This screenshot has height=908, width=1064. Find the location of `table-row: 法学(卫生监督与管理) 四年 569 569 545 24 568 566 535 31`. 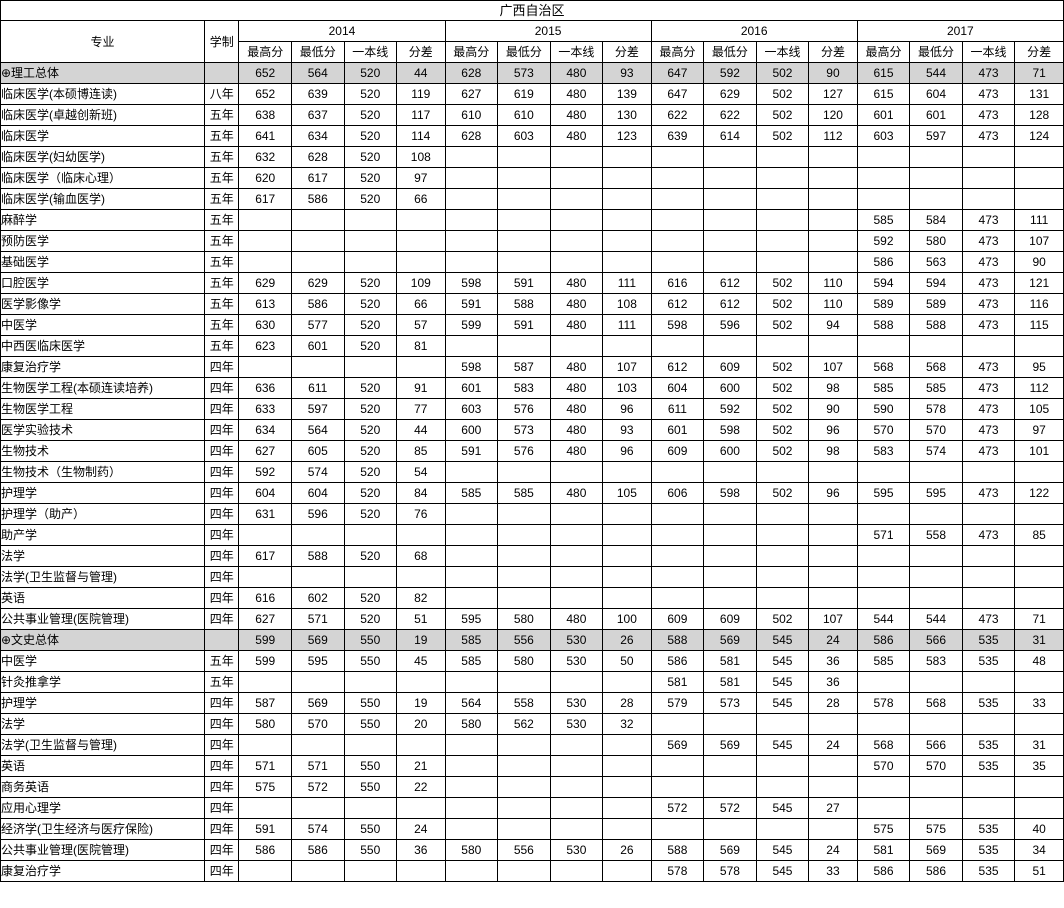

table-row: 法学(卫生监督与管理) 四年 569 569 545 24 568 566 535 31 is located at coordinates (532, 745).